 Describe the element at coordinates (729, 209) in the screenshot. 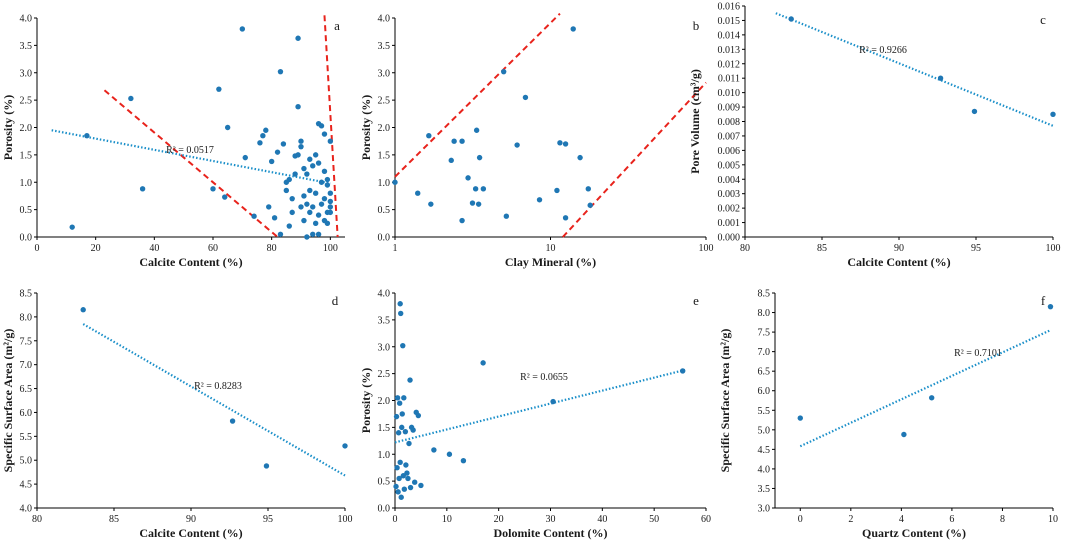

I see `y-tick-label: 0.002` at that location.